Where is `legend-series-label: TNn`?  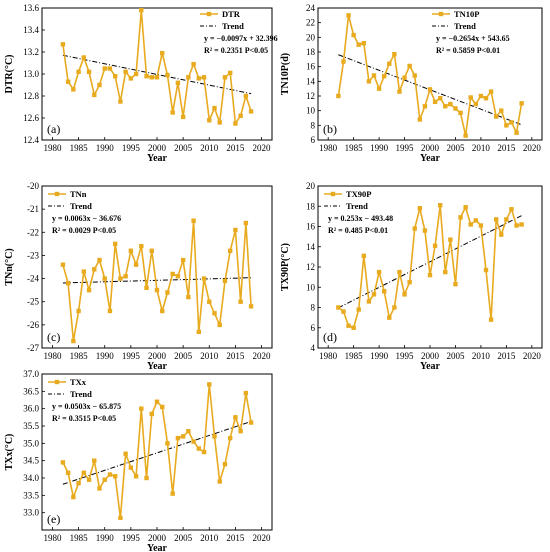
legend-series-label: TNn is located at coordinates (78, 194).